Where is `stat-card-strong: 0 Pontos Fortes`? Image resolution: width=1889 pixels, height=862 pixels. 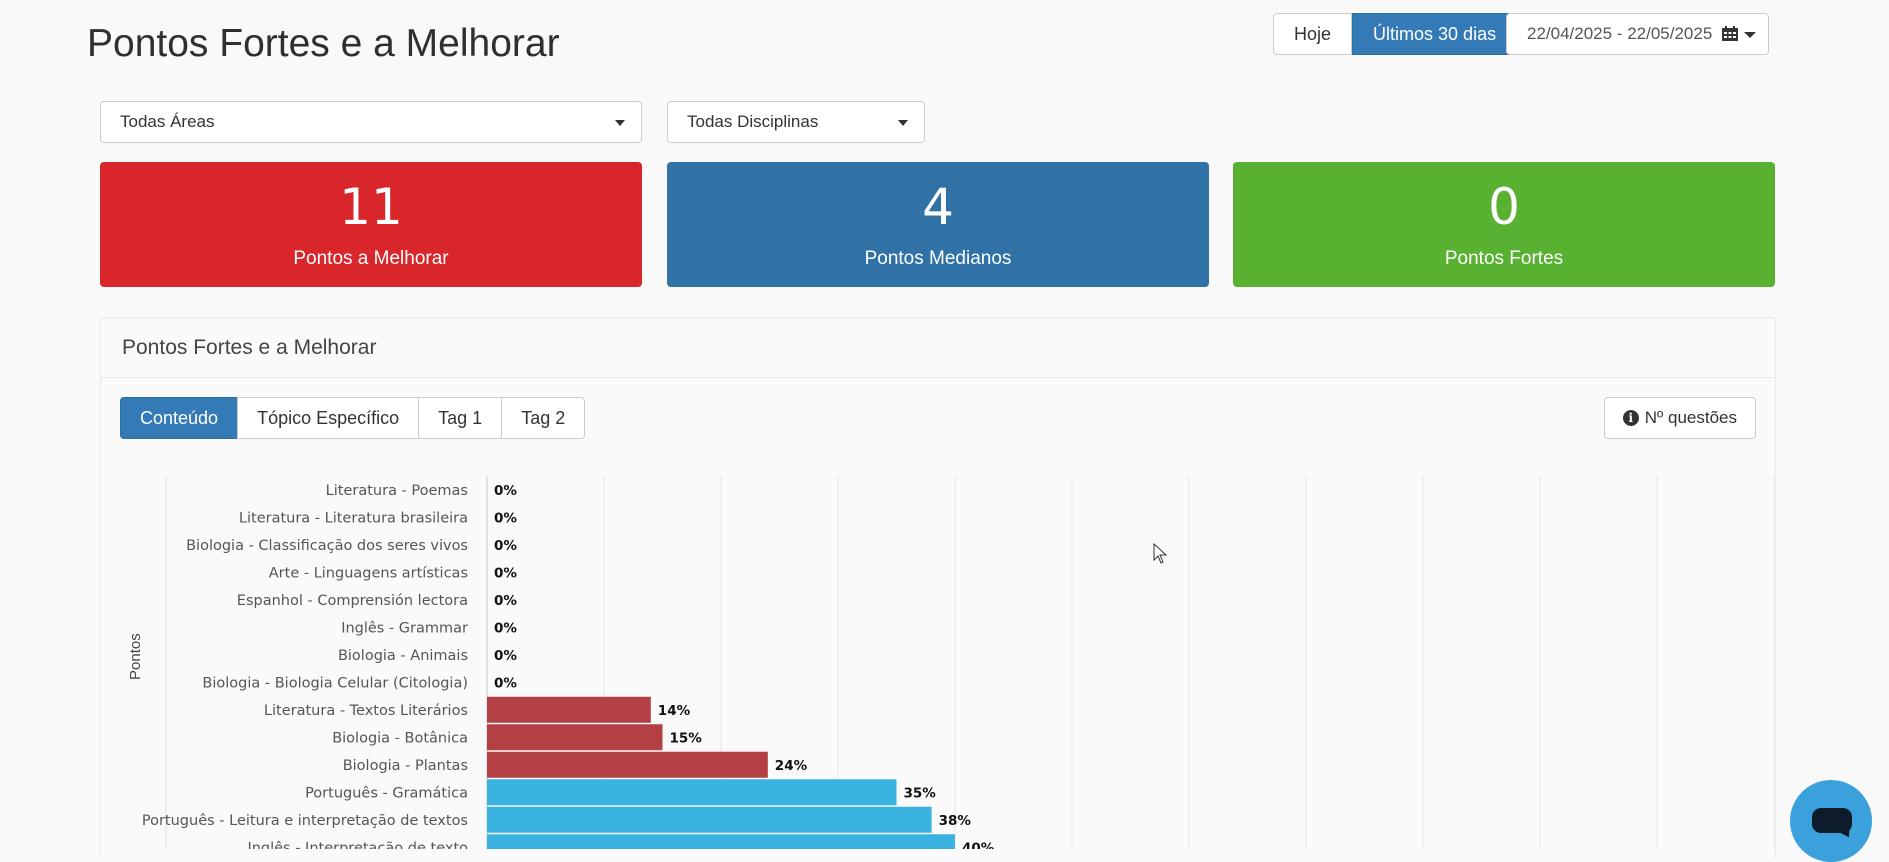
stat-card-strong: 0 Pontos Fortes is located at coordinates (1504, 224).